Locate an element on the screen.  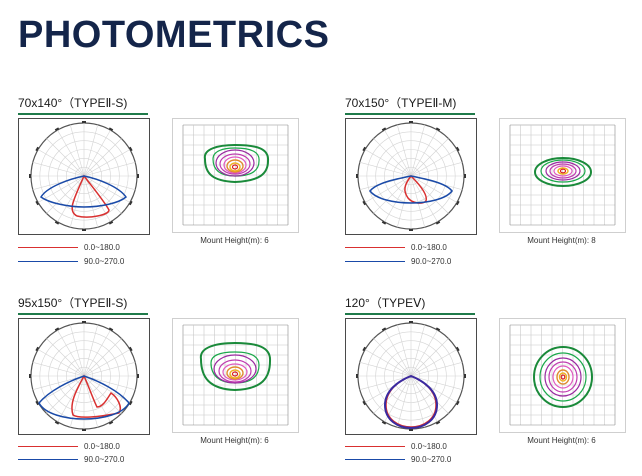
block-title: 70x150°（TYPEⅡ-M) is located at coordinates (401, 103).